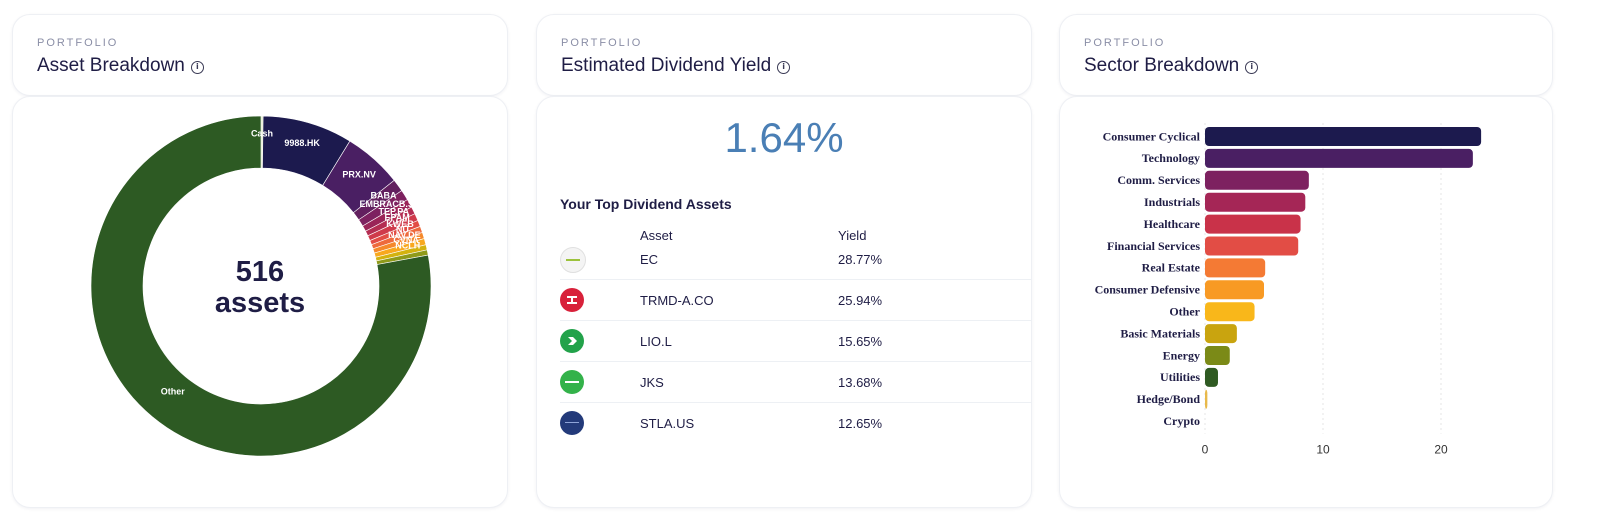 The image size is (1620, 524). I want to click on asset-yield: 12.65%, so click(860, 423).